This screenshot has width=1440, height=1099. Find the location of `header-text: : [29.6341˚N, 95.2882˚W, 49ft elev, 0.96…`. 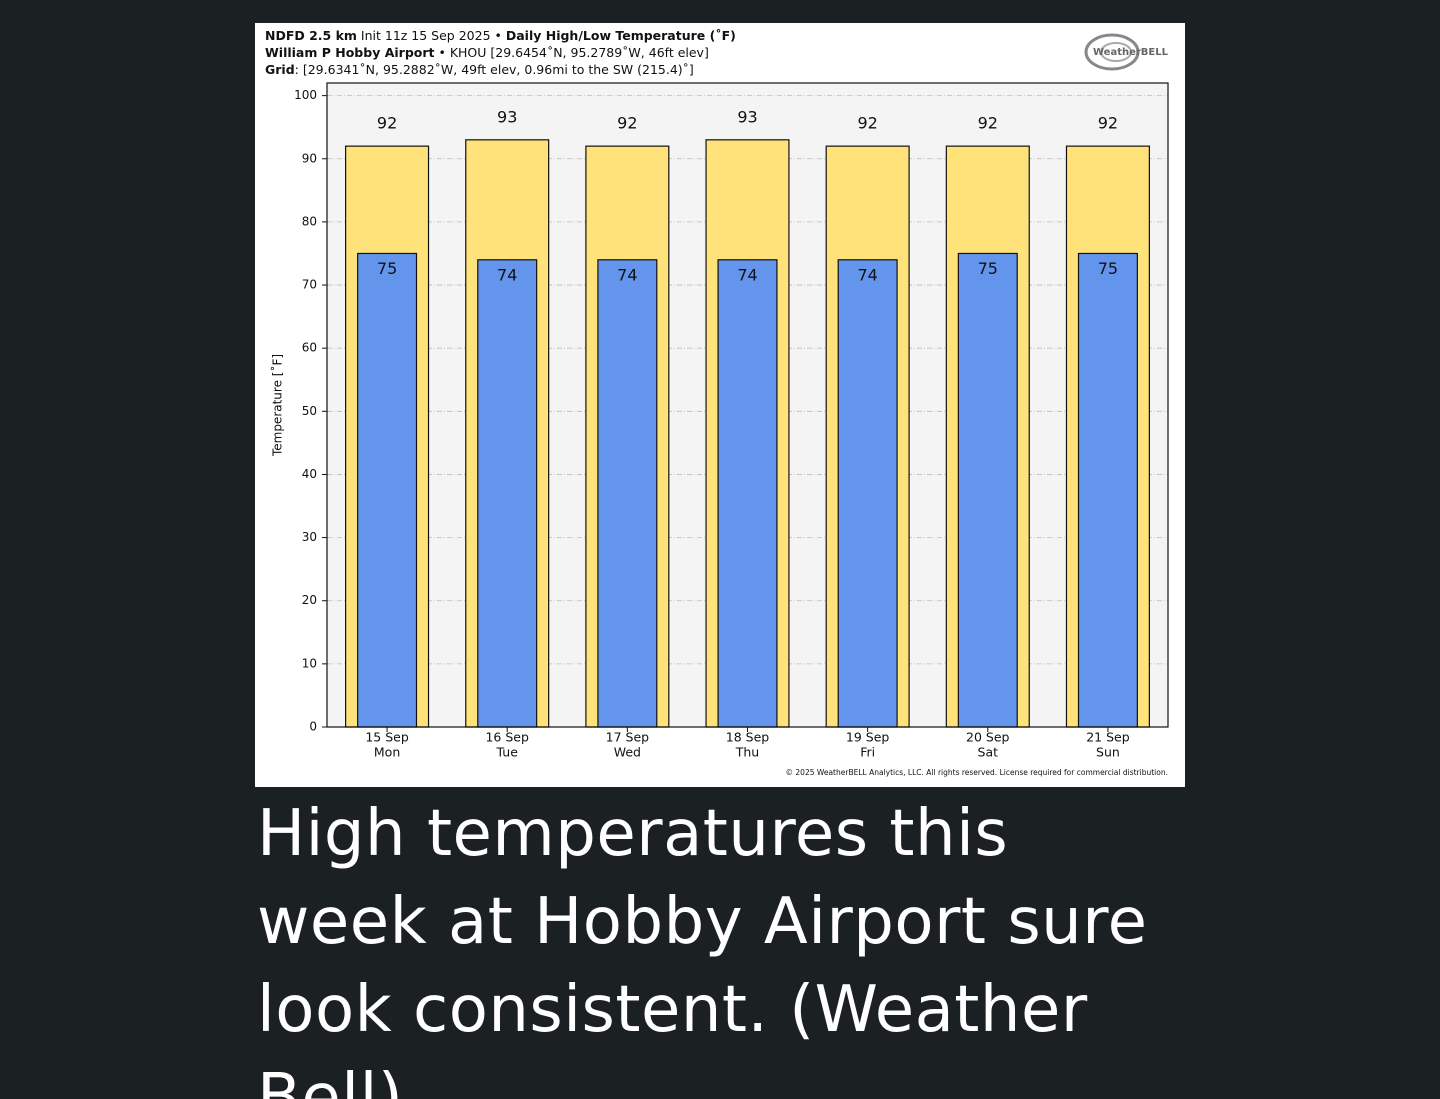

header-text: : [29.6341˚N, 95.2882˚W, 49ft elev, 0.96… is located at coordinates (494, 69).